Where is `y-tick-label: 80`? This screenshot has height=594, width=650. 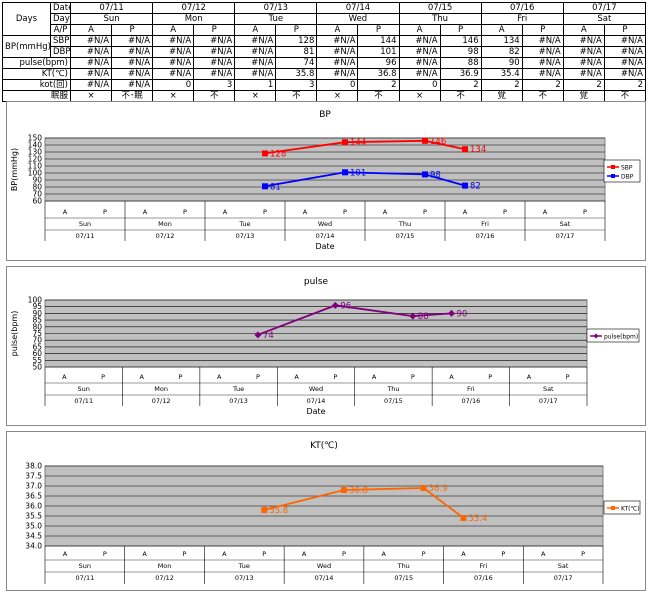 y-tick-label: 80 is located at coordinates (37, 187).